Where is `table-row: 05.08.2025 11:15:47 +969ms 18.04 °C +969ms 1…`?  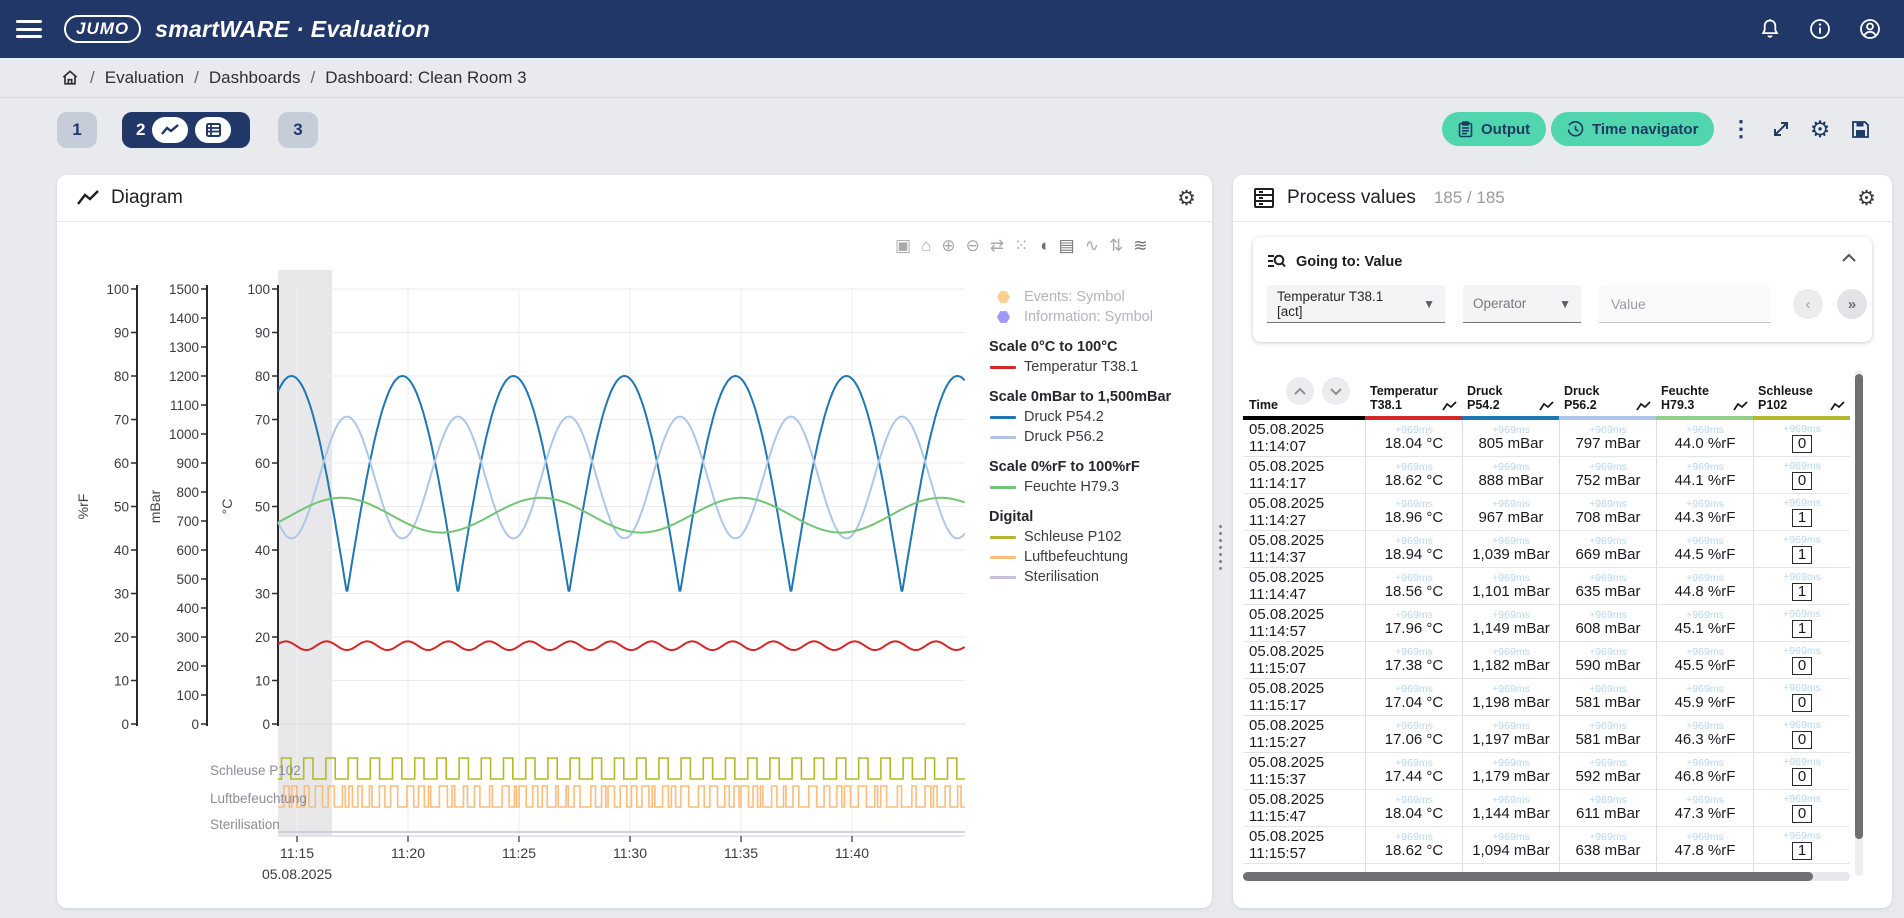 table-row: 05.08.2025 11:15:47 +969ms 18.04 °C +969ms 1… is located at coordinates (1546, 808).